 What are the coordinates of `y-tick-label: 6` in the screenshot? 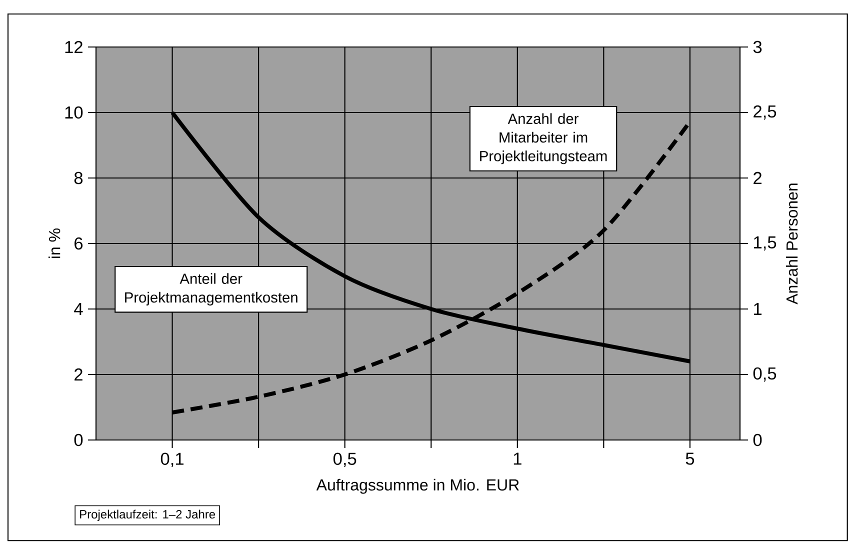 It's located at (78, 243).